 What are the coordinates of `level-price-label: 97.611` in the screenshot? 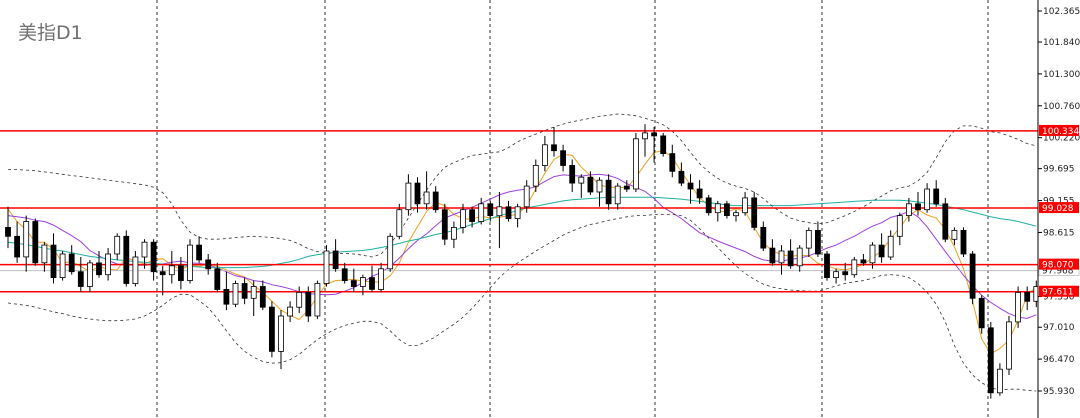 It's located at (1058, 293).